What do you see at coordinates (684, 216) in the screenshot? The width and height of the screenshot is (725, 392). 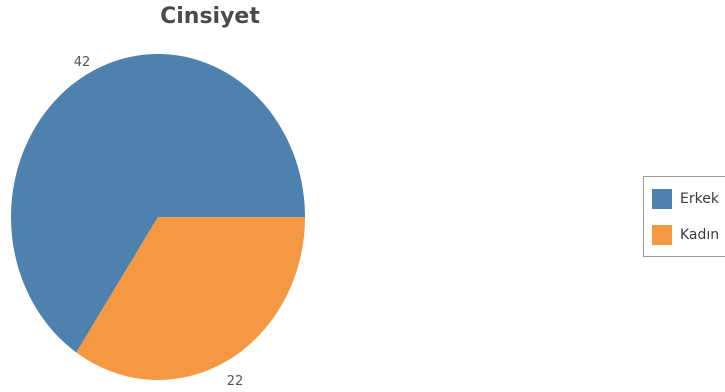 I see `legend: Erkek Kadın` at bounding box center [684, 216].